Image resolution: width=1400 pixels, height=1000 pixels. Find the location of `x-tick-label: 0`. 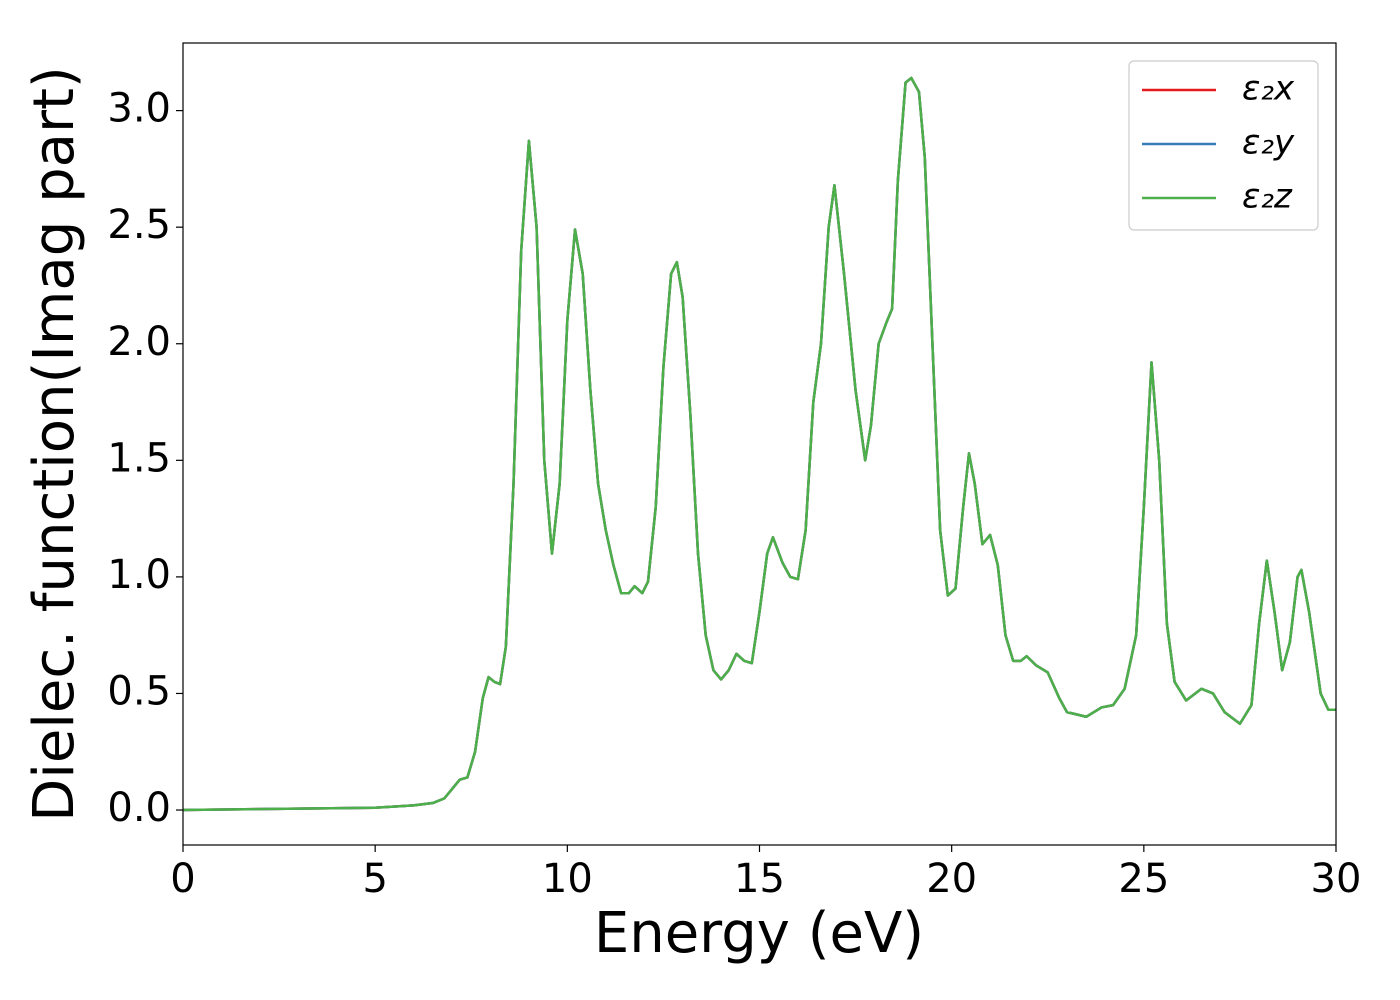

x-tick-label: 0 is located at coordinates (182, 879).